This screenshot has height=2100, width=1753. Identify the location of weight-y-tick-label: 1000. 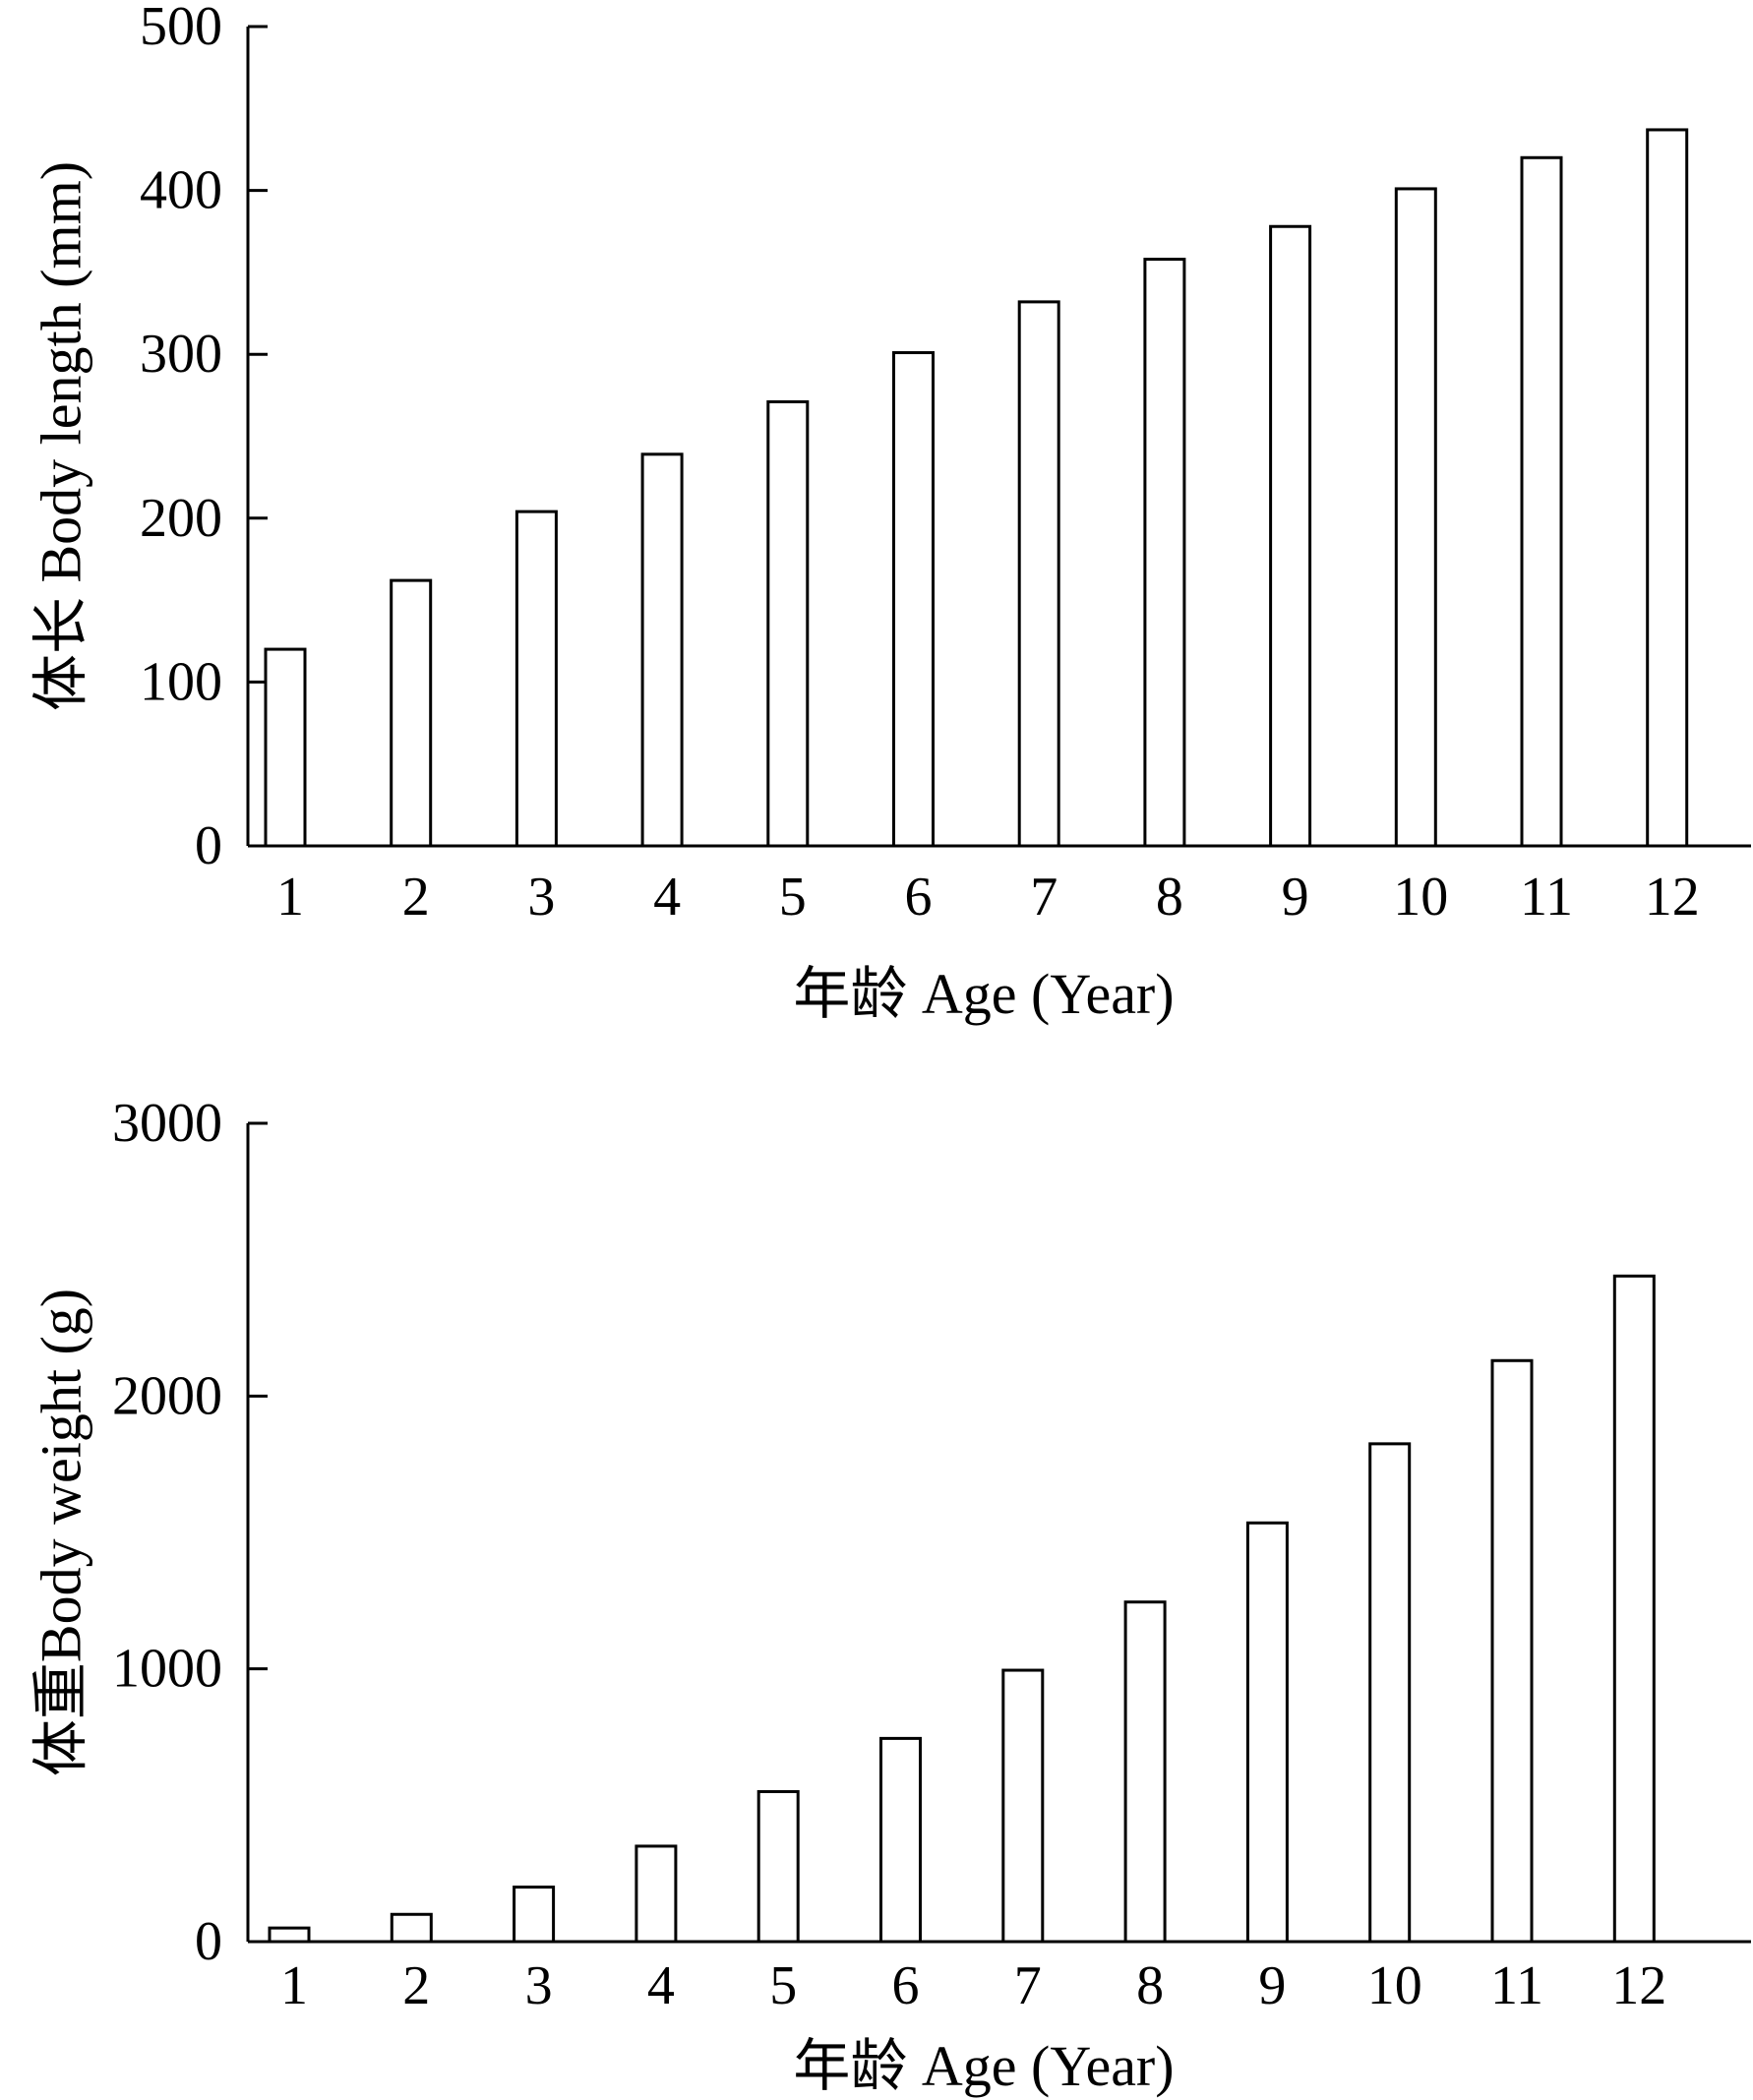
(167, 1669).